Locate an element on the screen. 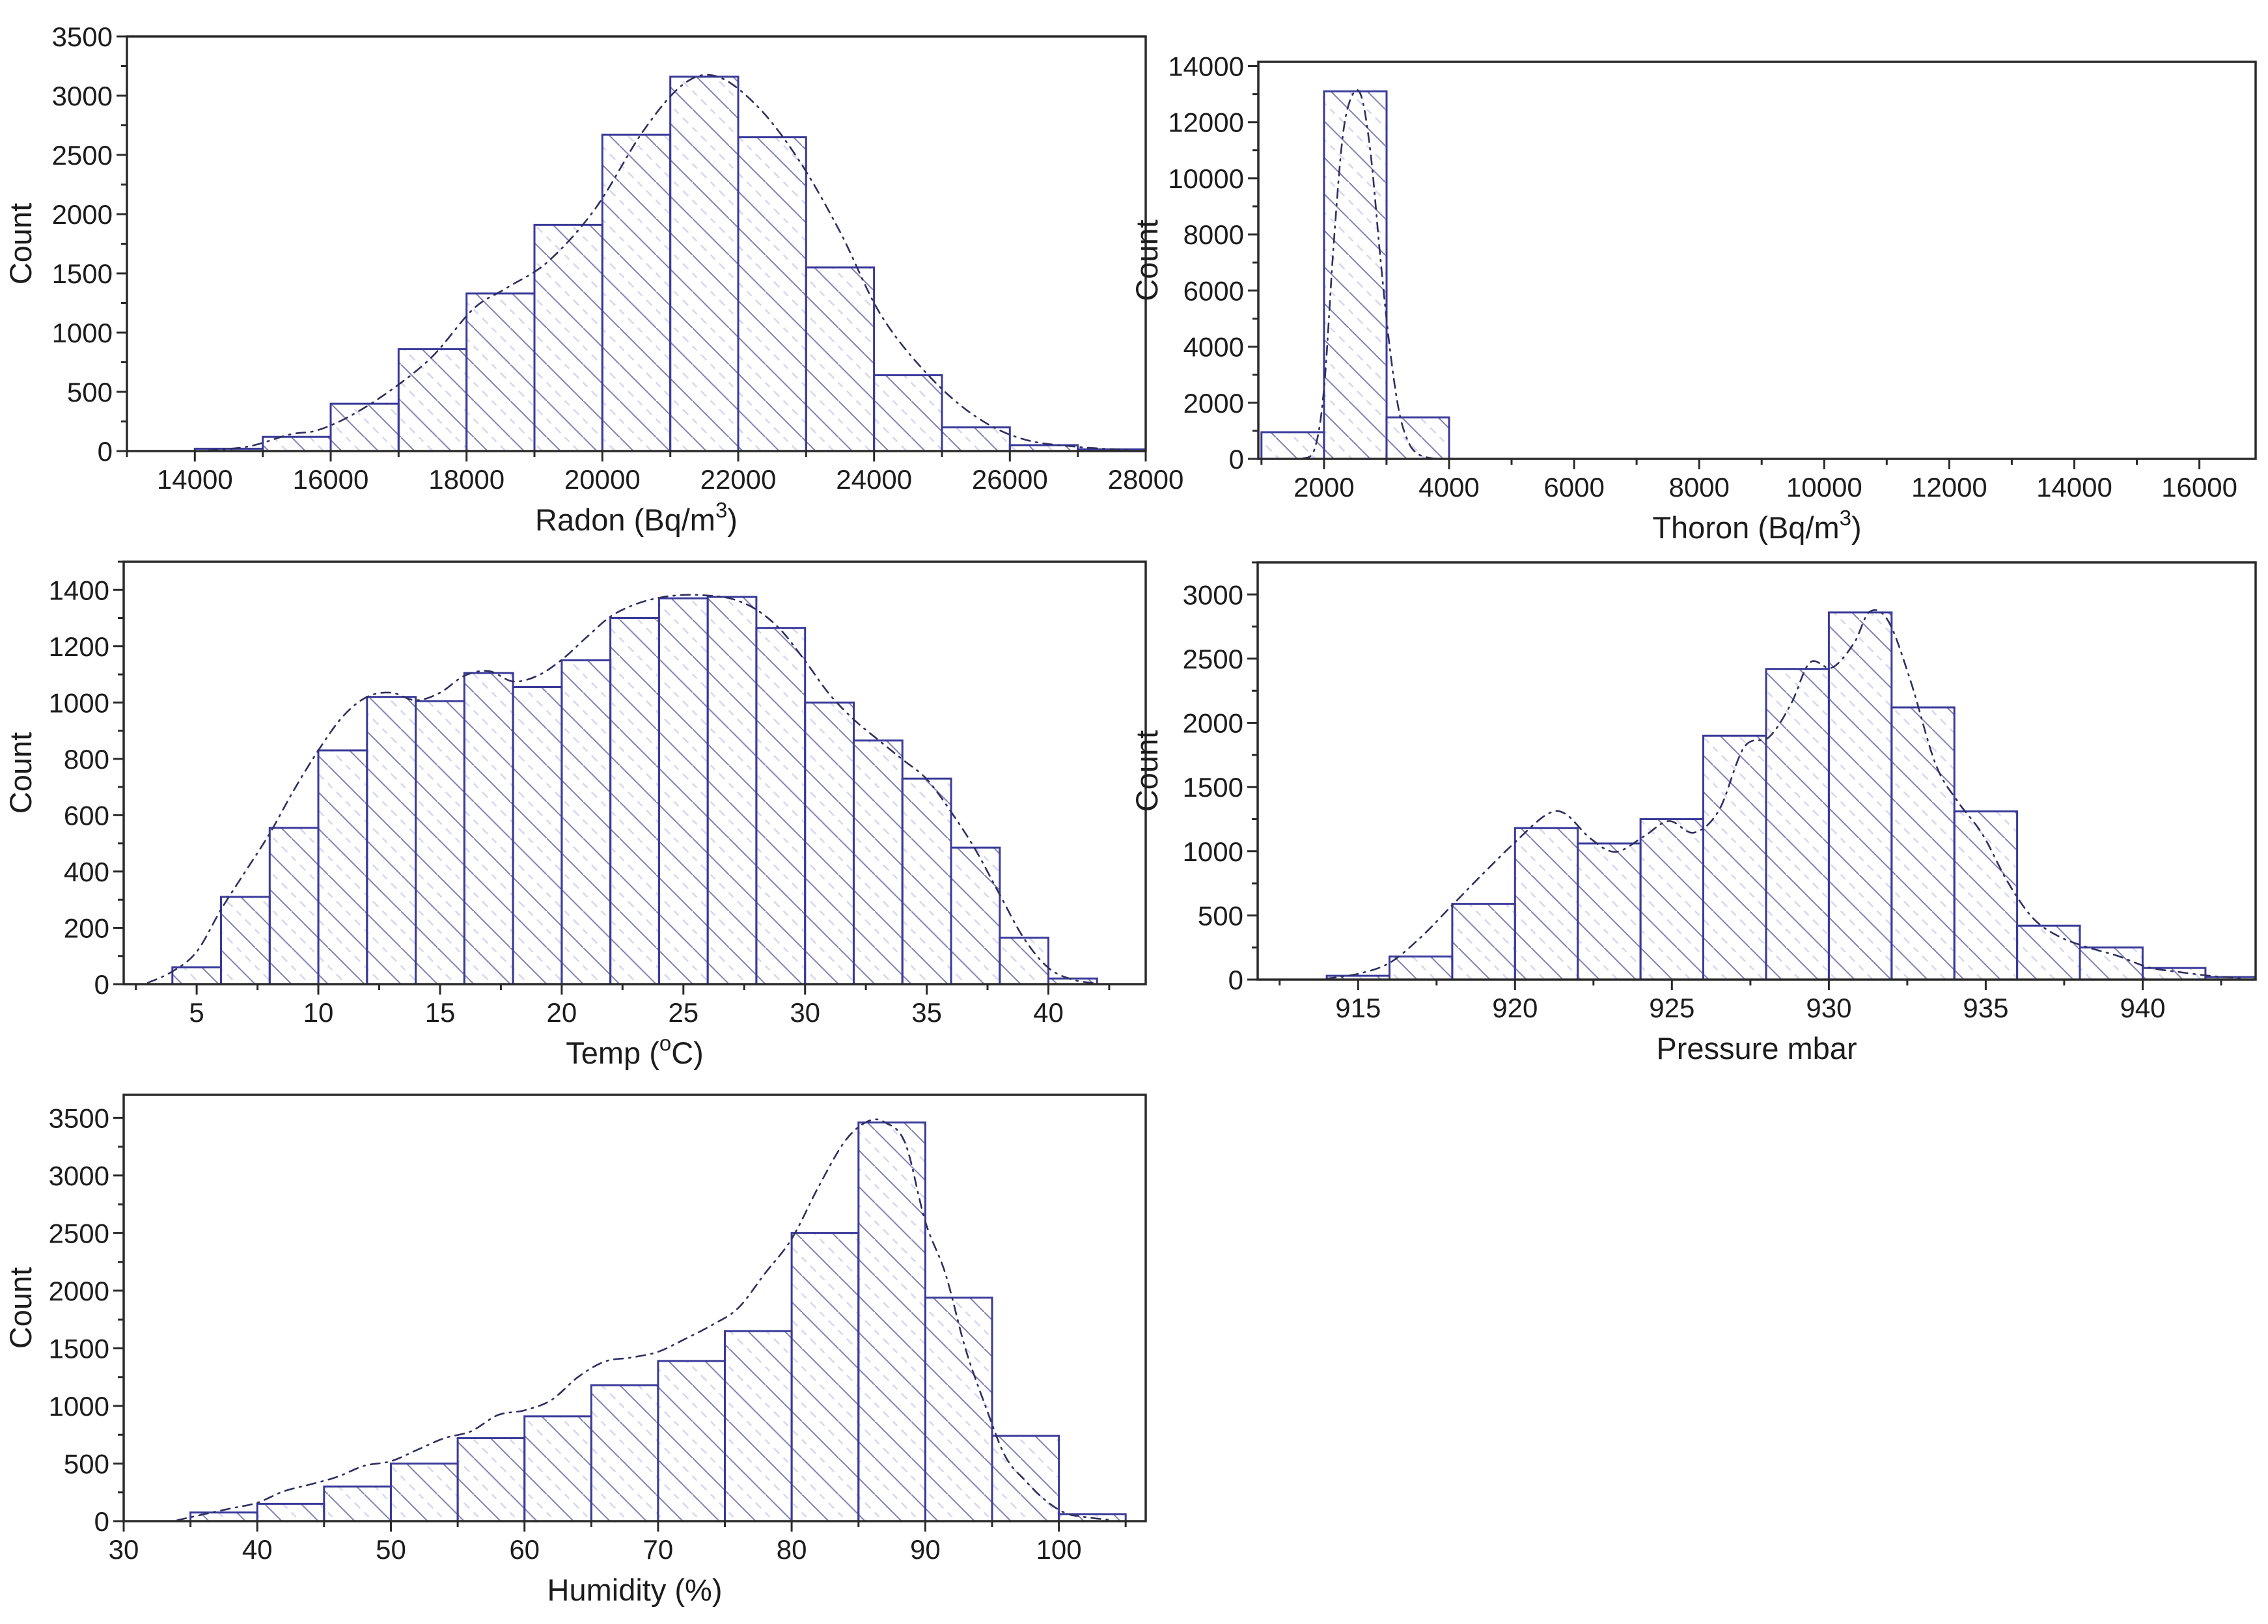 The width and height of the screenshot is (2268, 1624). x-tick-label: 930 is located at coordinates (1828, 1008).